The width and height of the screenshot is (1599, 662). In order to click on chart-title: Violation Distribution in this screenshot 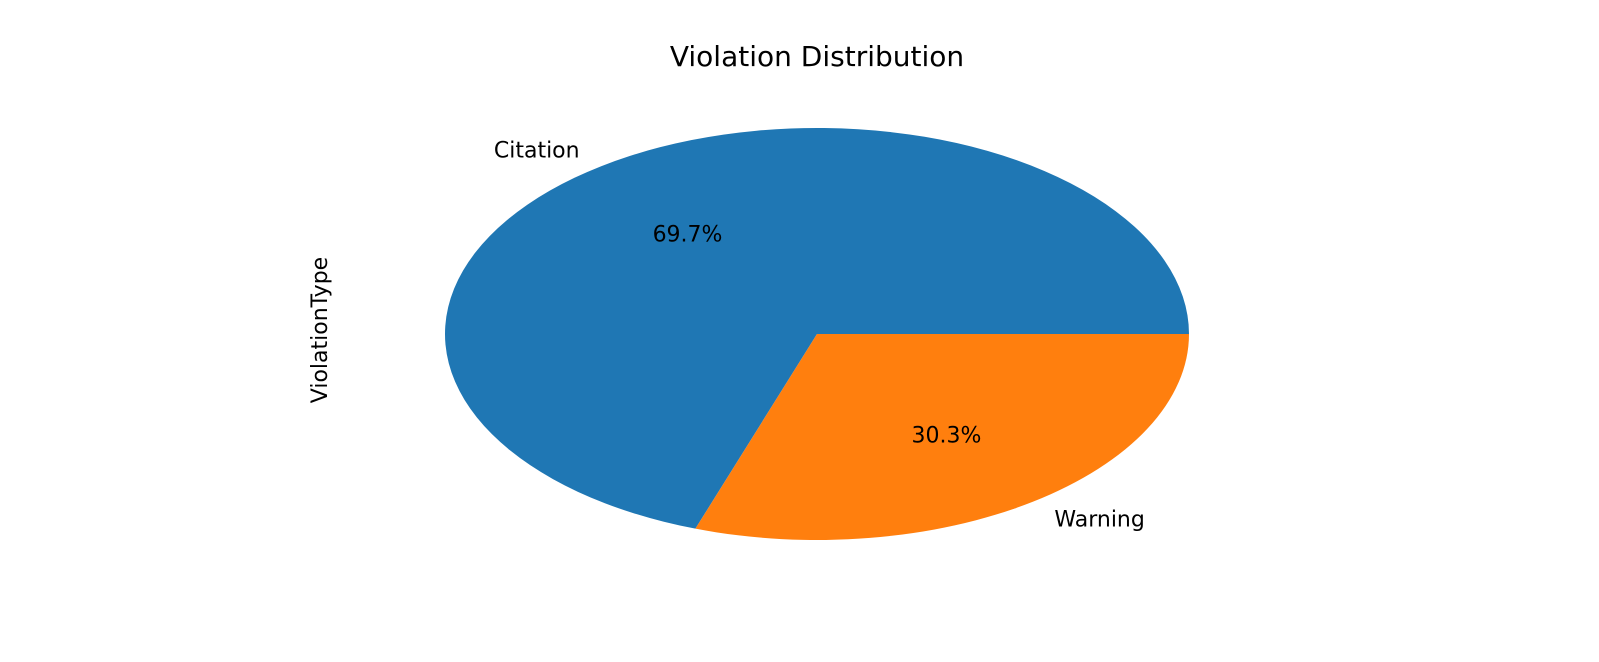, I will do `click(817, 56)`.